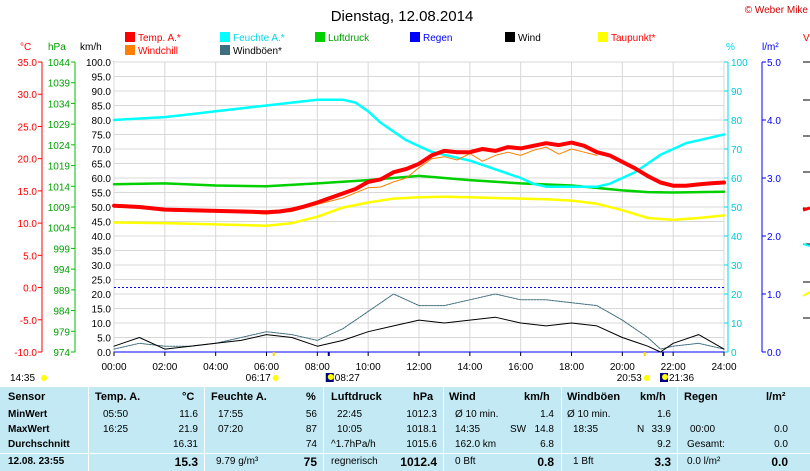 This screenshot has height=471, width=810. What do you see at coordinates (776, 397) in the screenshot?
I see `header-rain-unit: l/m²` at bounding box center [776, 397].